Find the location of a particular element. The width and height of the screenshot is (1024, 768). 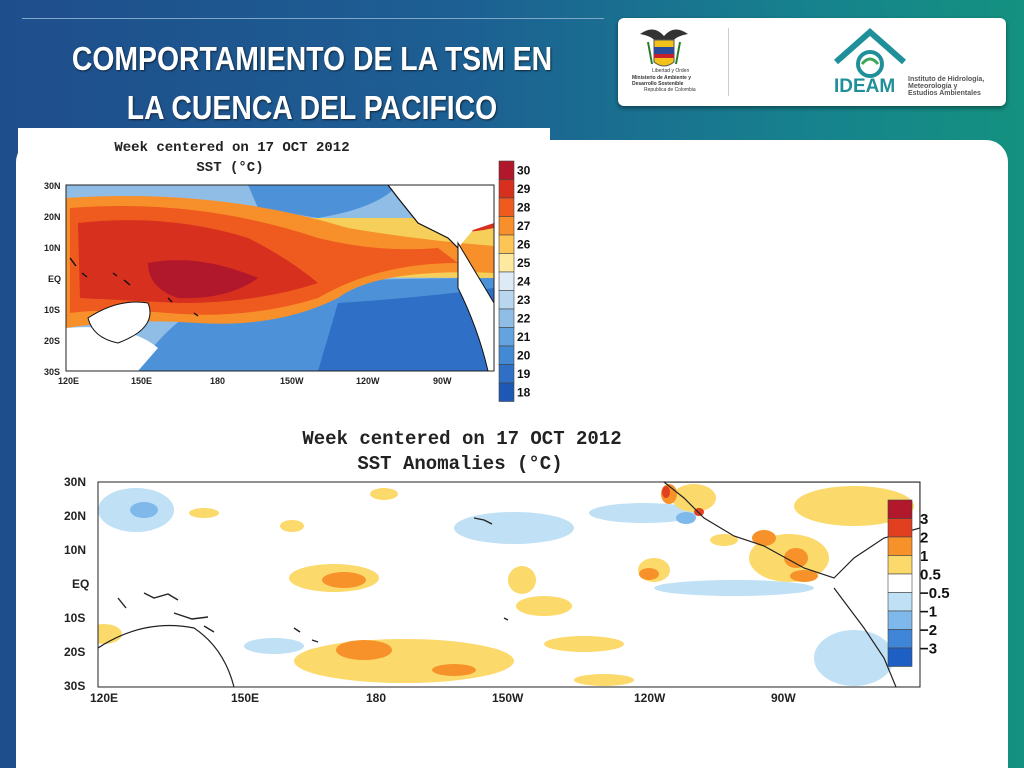

anomaly-colorbar-label: −1 is located at coordinates (928, 611).